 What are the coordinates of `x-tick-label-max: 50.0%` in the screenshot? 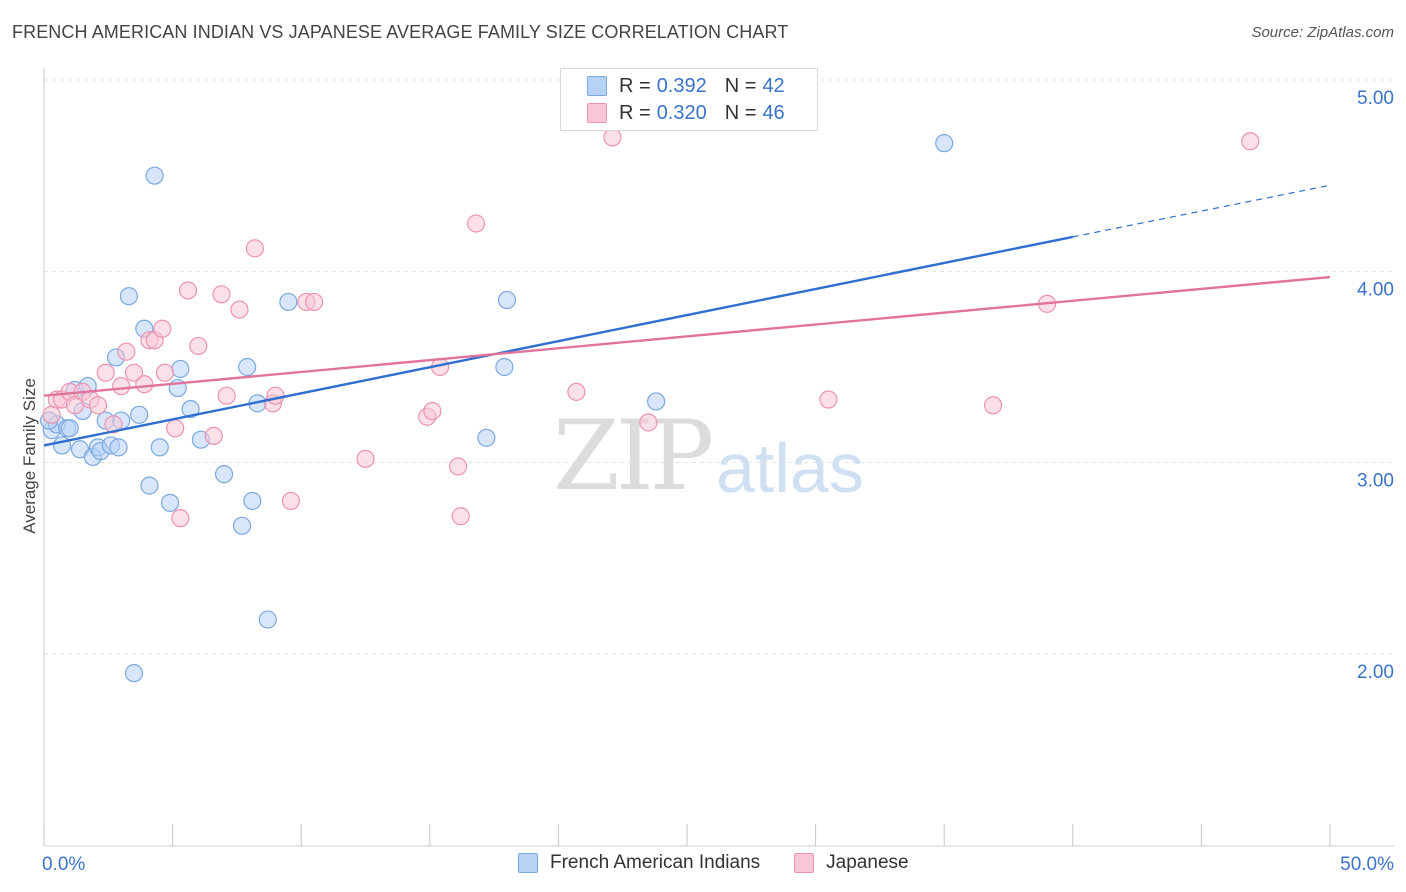 It's located at (1367, 864).